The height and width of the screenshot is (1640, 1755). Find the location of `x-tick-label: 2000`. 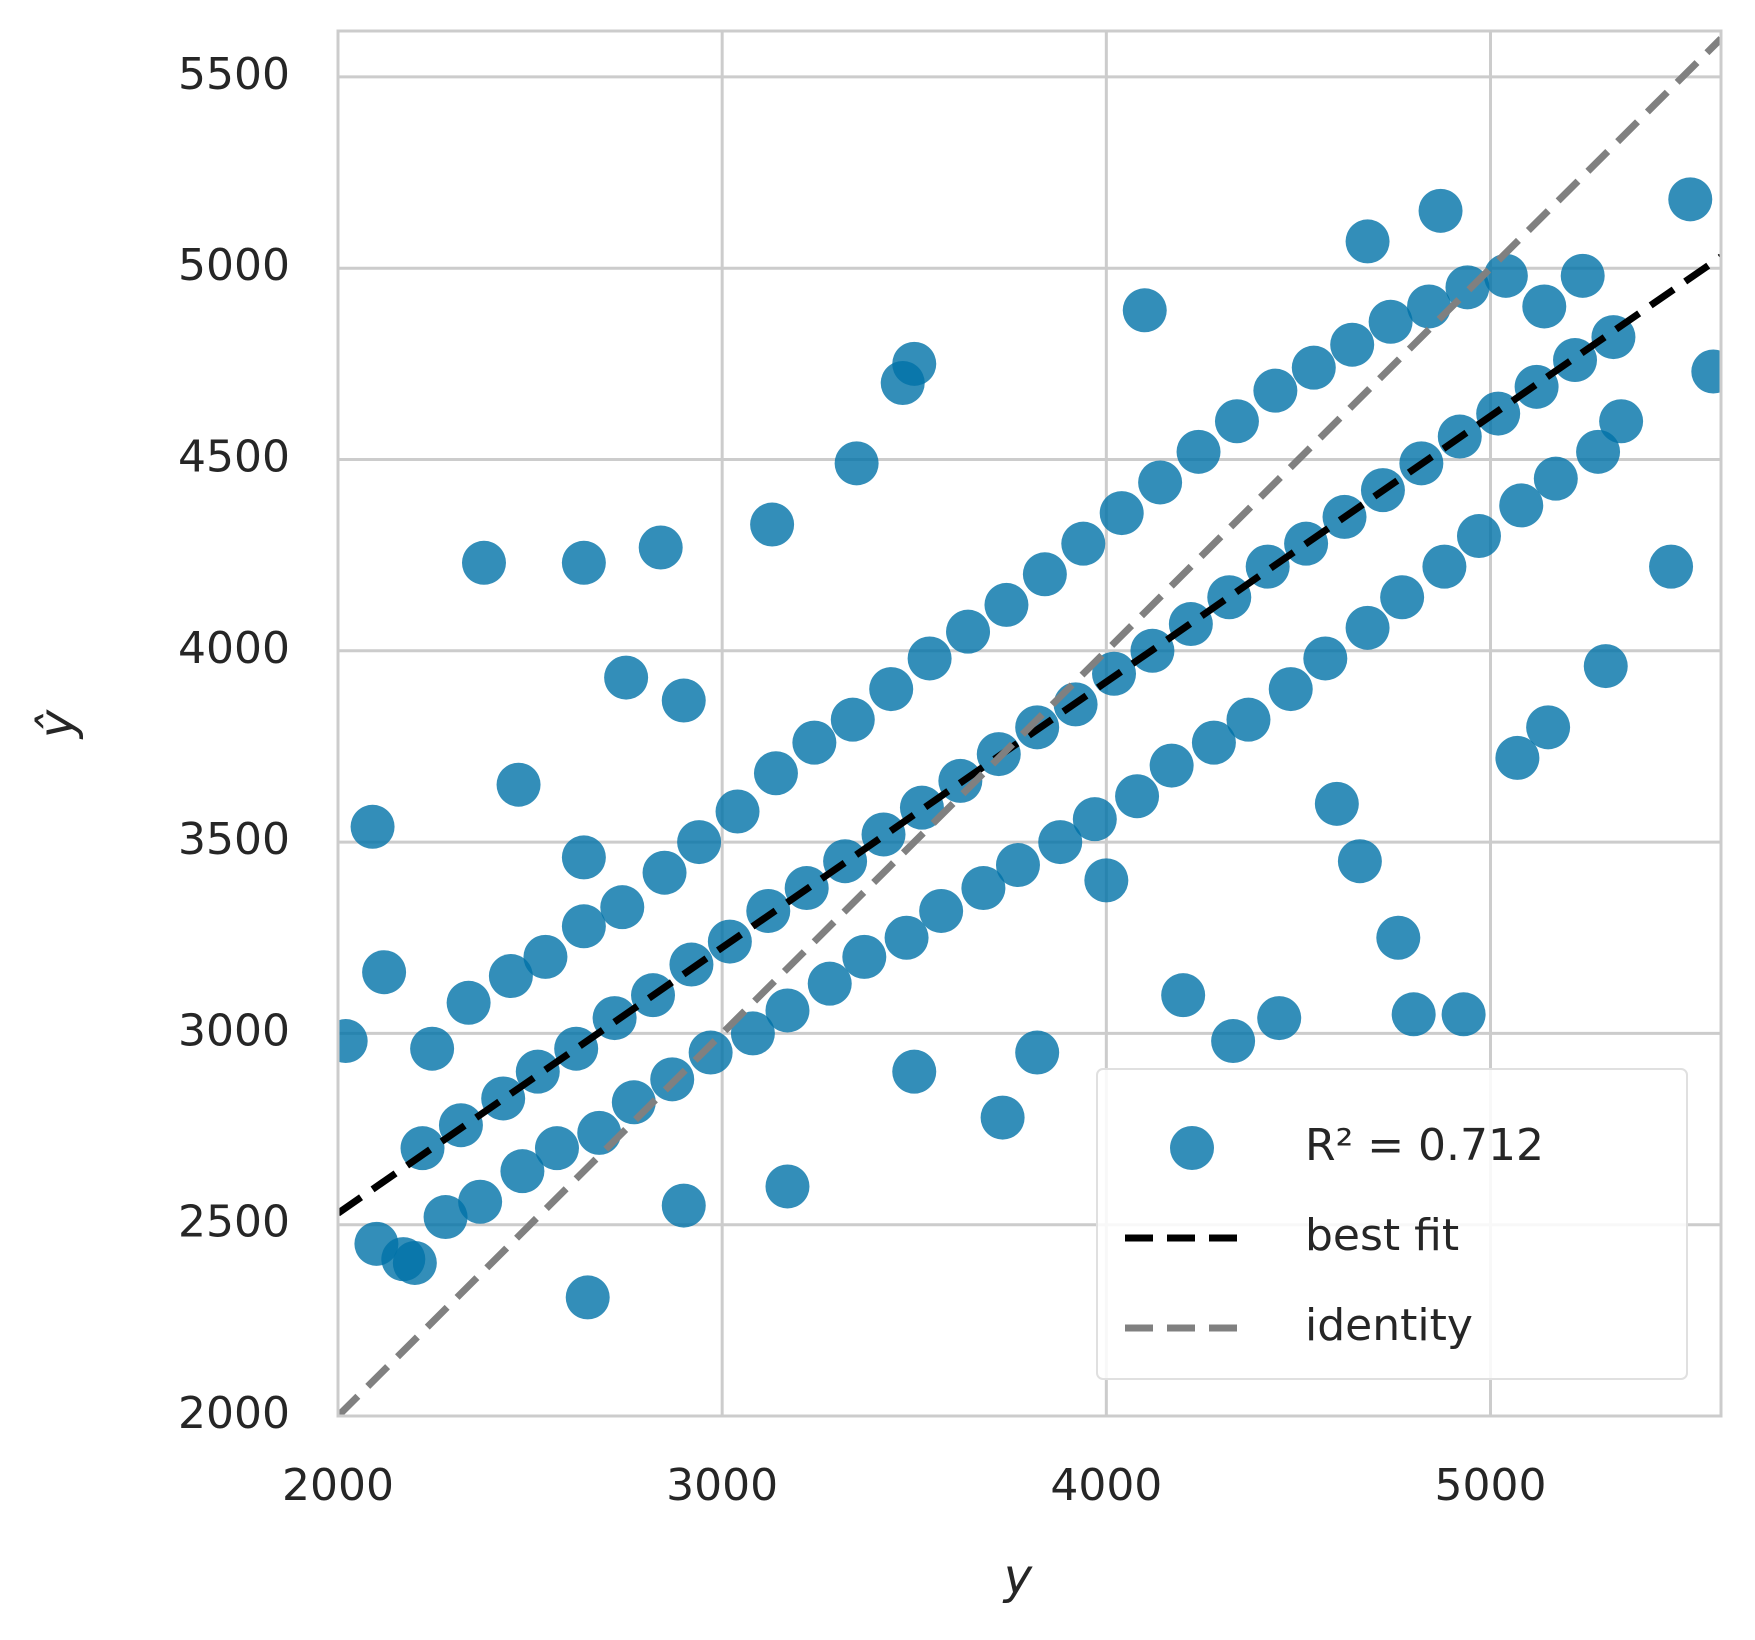

x-tick-label: 2000 is located at coordinates (338, 1485).